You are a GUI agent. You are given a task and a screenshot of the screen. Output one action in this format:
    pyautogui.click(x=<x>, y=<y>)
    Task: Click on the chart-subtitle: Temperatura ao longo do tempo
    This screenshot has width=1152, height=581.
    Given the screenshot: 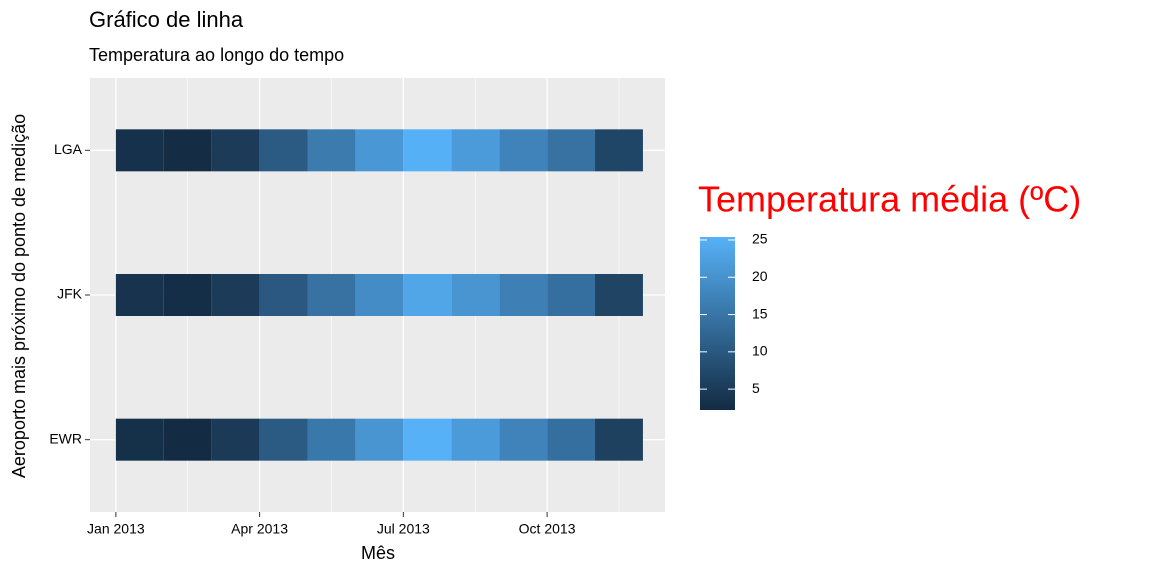 What is the action you would take?
    pyautogui.click(x=216, y=55)
    